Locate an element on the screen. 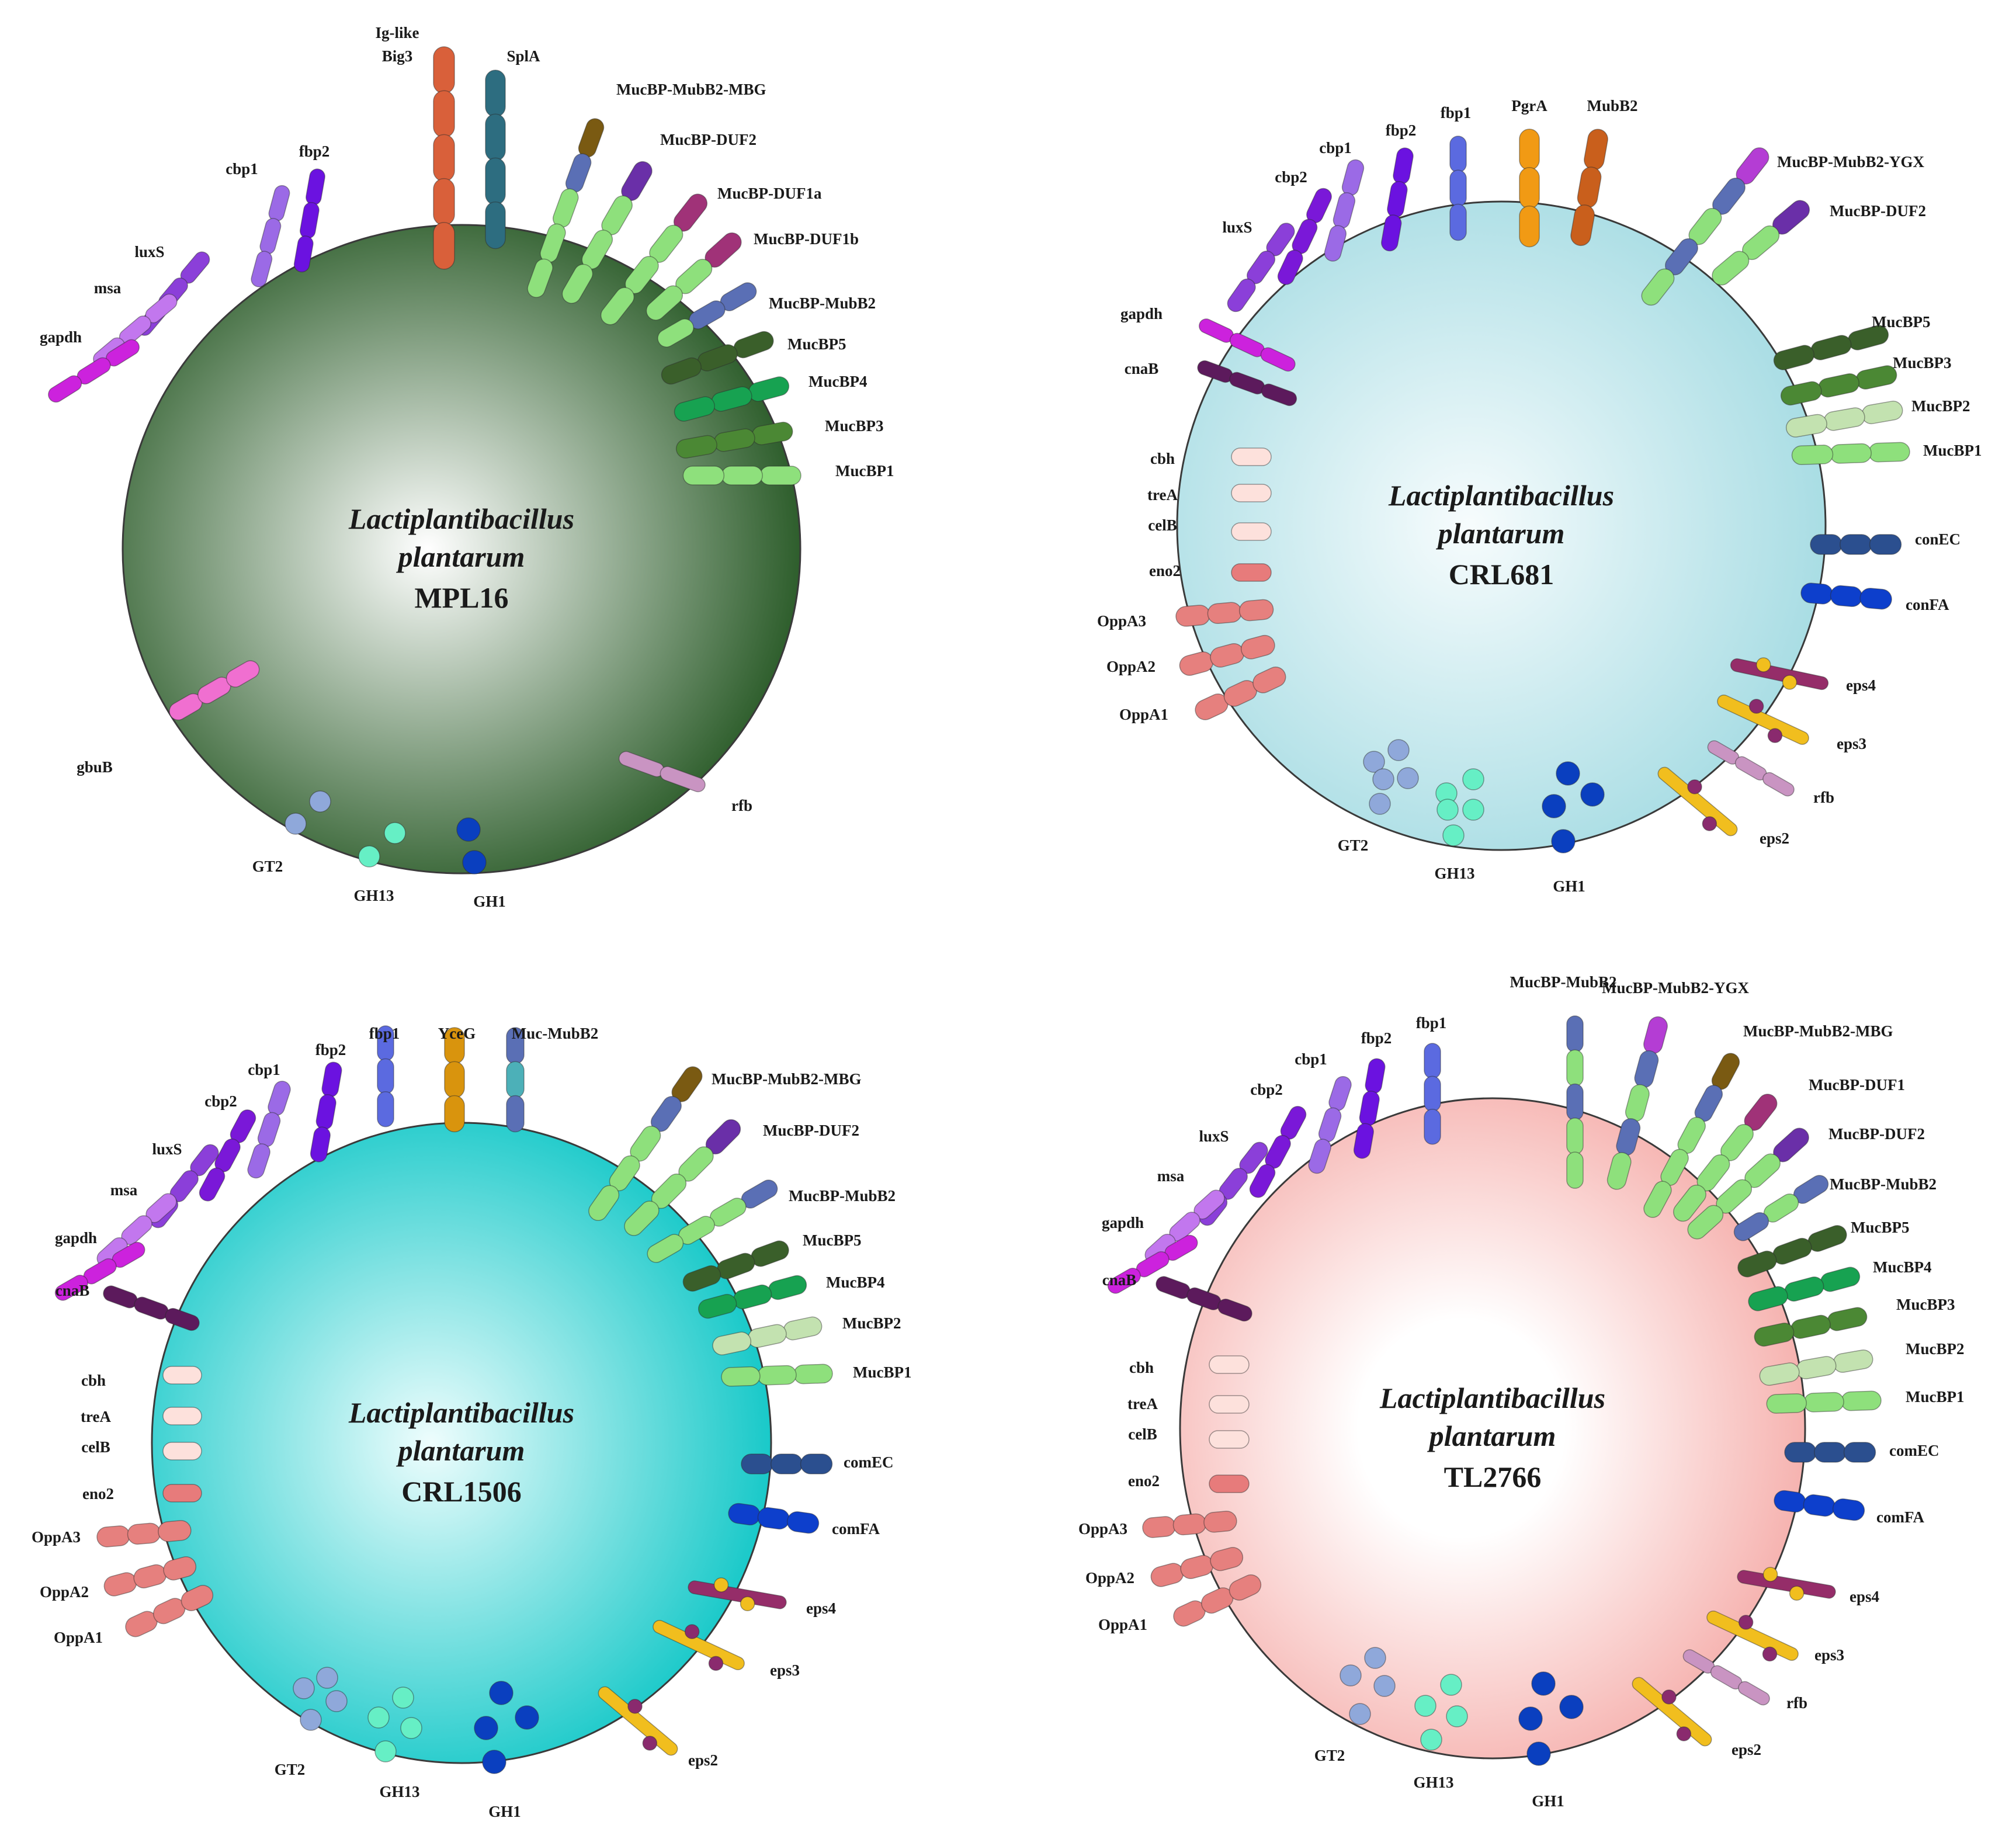 Image resolution: width=2016 pixels, height=1839 pixels. mucbp4-CRL1506 is located at coordinates (752, 1297).